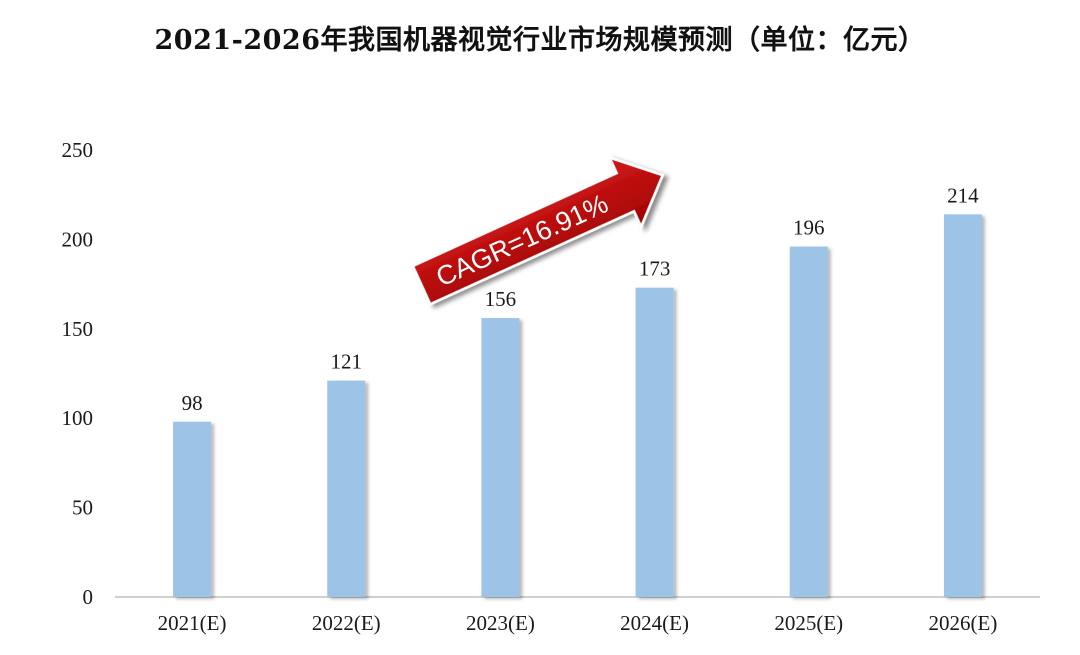 This screenshot has height=655, width=1080. I want to click on chart-title: 2021-2026年我国机器视觉行业市场规模预测（单位：亿元）, so click(540, 40).